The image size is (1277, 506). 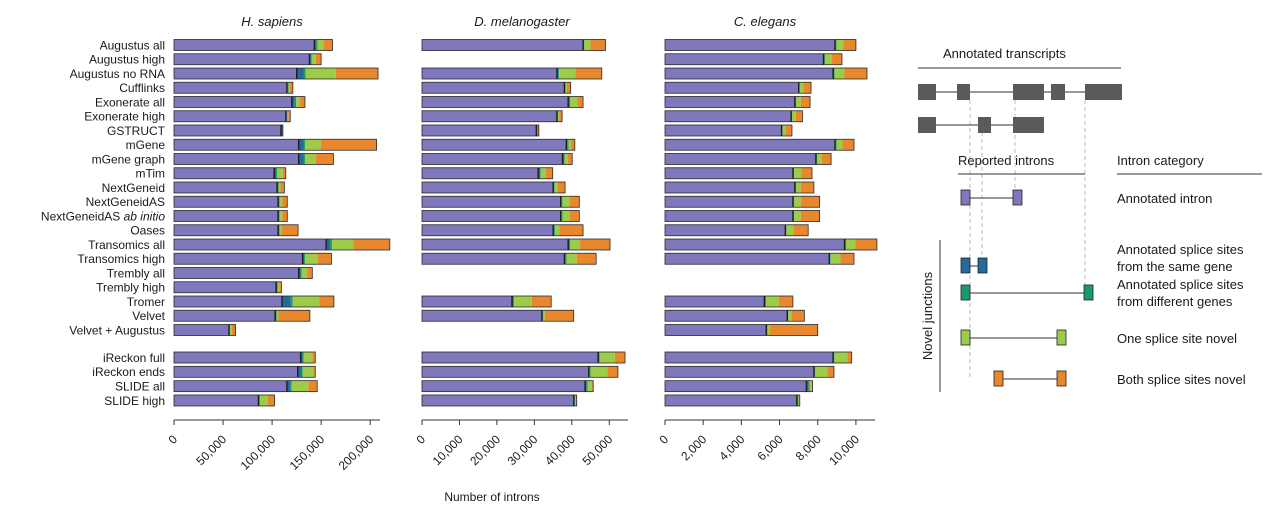 I want to click on category-label: One splice site novel, so click(x=1177, y=338).